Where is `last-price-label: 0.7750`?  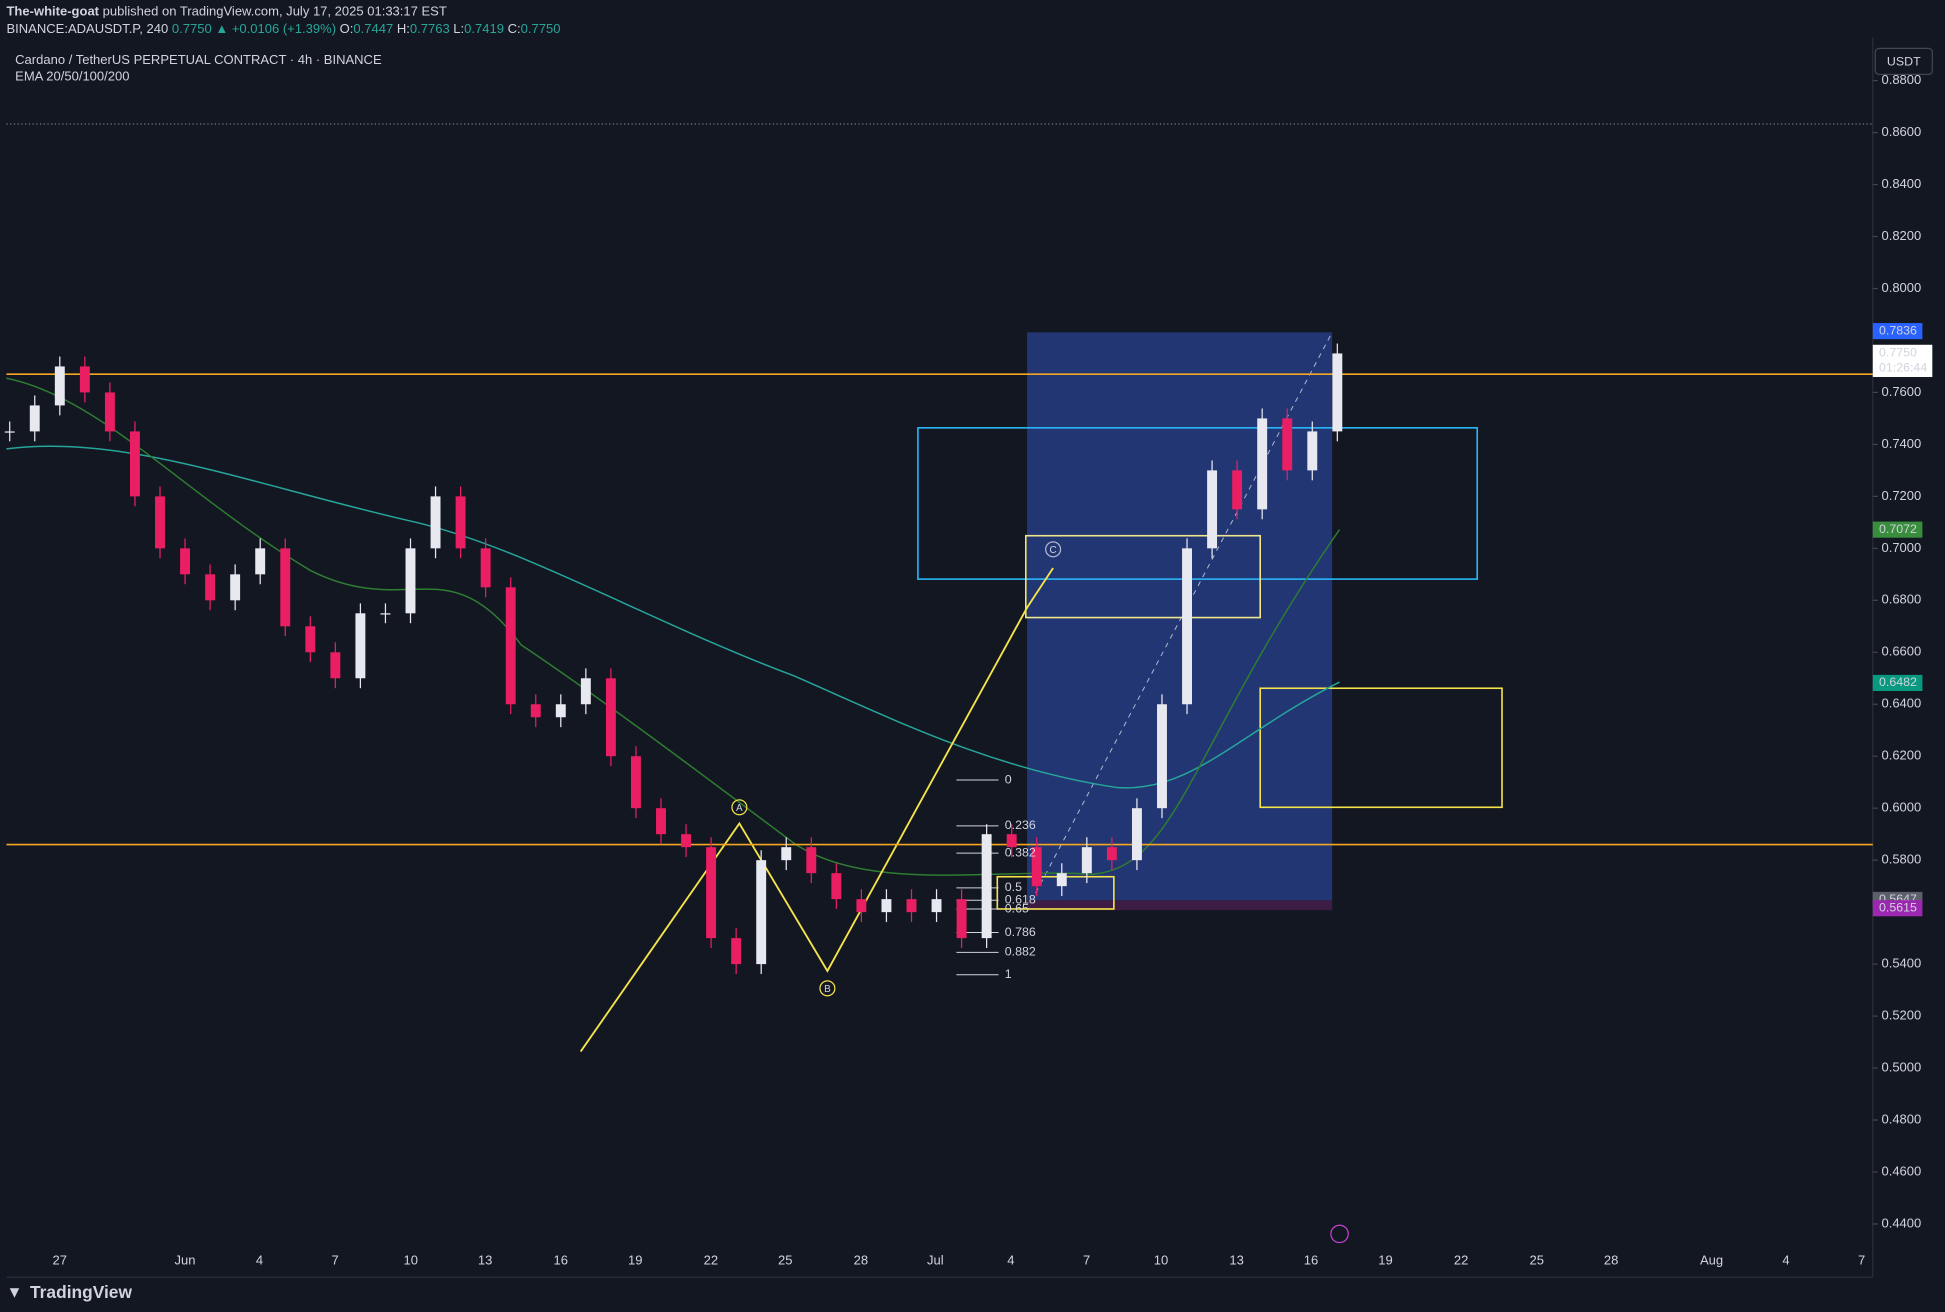 last-price-label: 0.7750 is located at coordinates (1898, 353).